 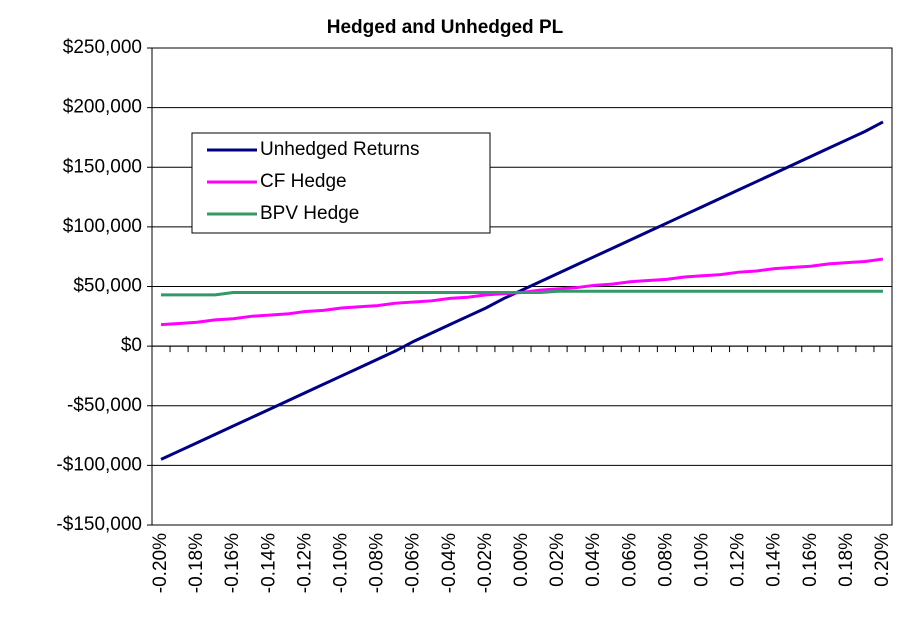 I want to click on x-tick-label: -0.18%, so click(x=196, y=563).